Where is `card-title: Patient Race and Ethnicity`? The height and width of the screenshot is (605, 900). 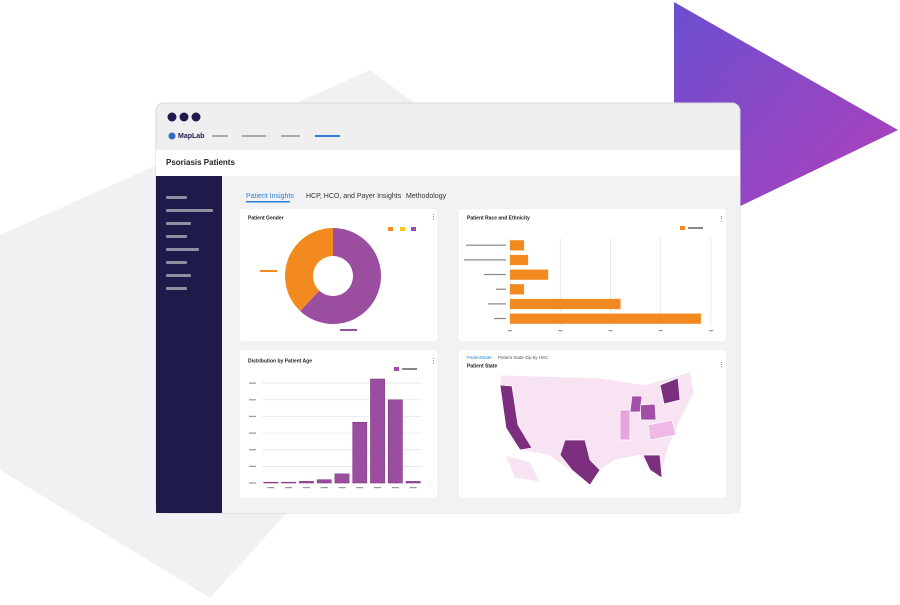
card-title: Patient Race and Ethnicity is located at coordinates (498, 218).